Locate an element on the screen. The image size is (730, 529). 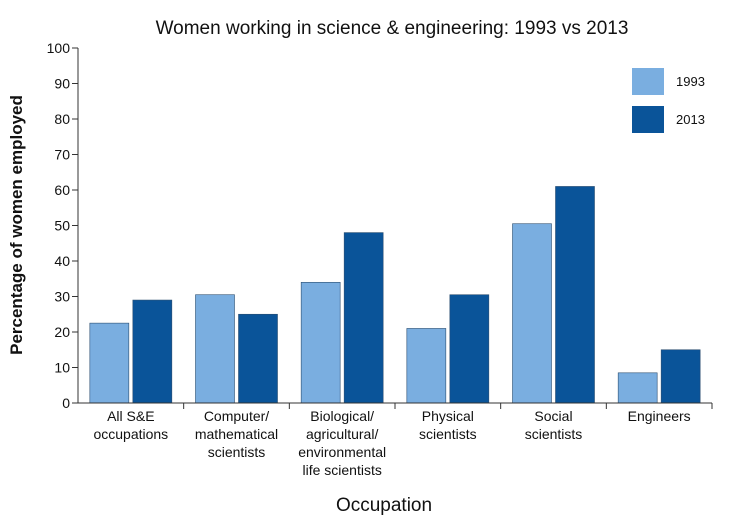
x-tick-label: Computer/mathematical scientists is located at coordinates (236, 434).